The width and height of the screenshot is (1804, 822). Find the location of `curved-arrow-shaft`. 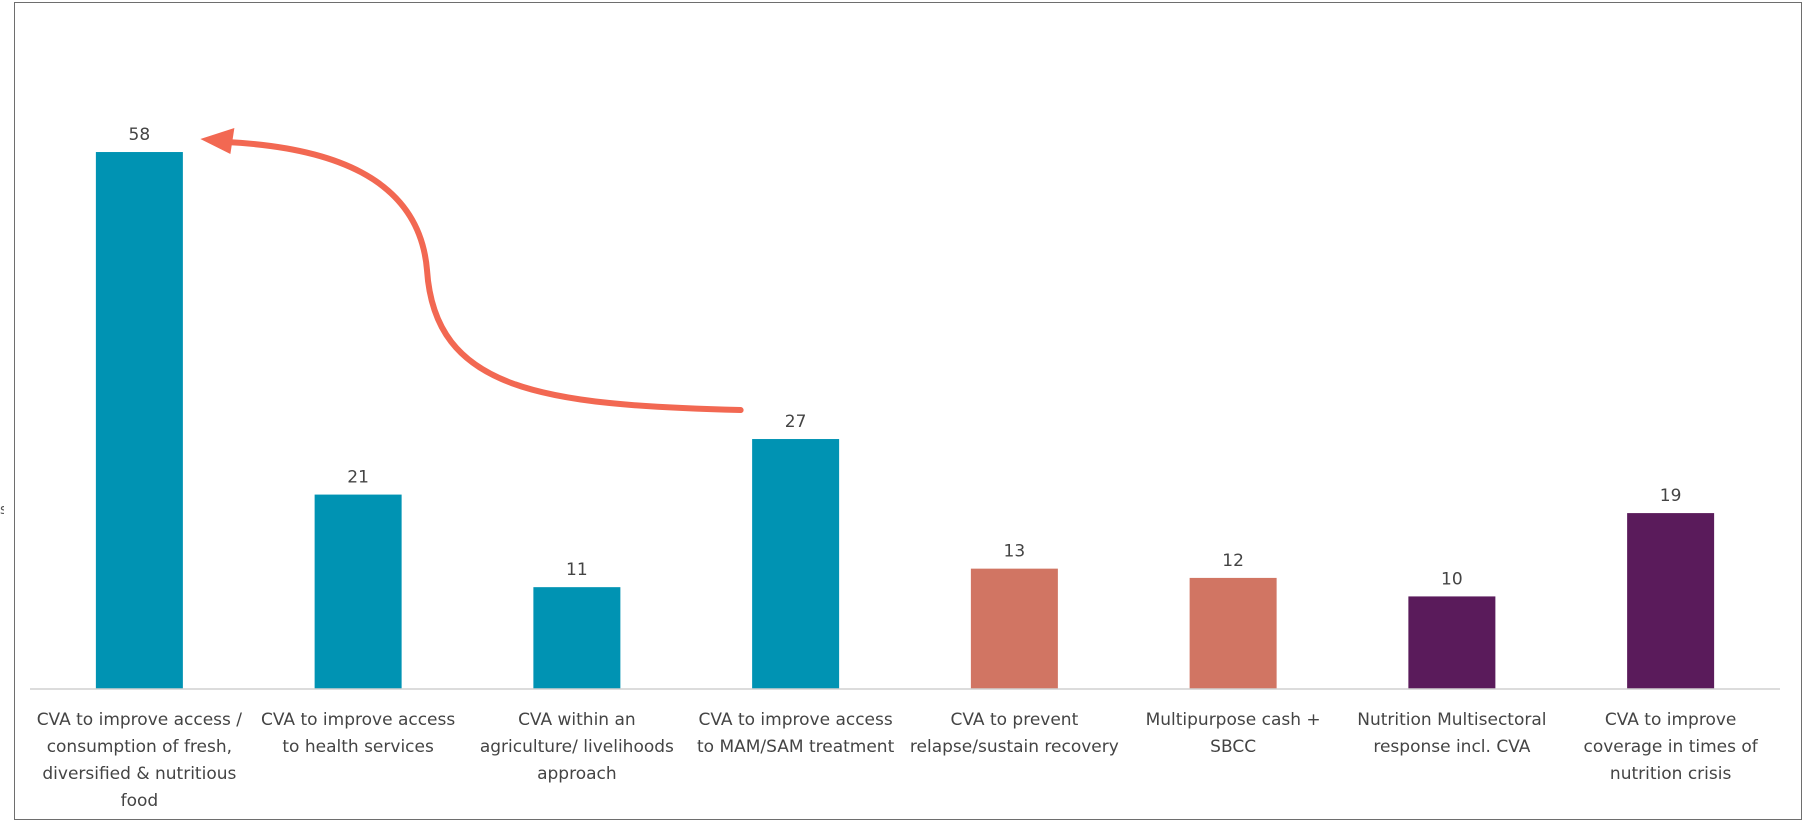

curved-arrow-shaft is located at coordinates (483, 276).